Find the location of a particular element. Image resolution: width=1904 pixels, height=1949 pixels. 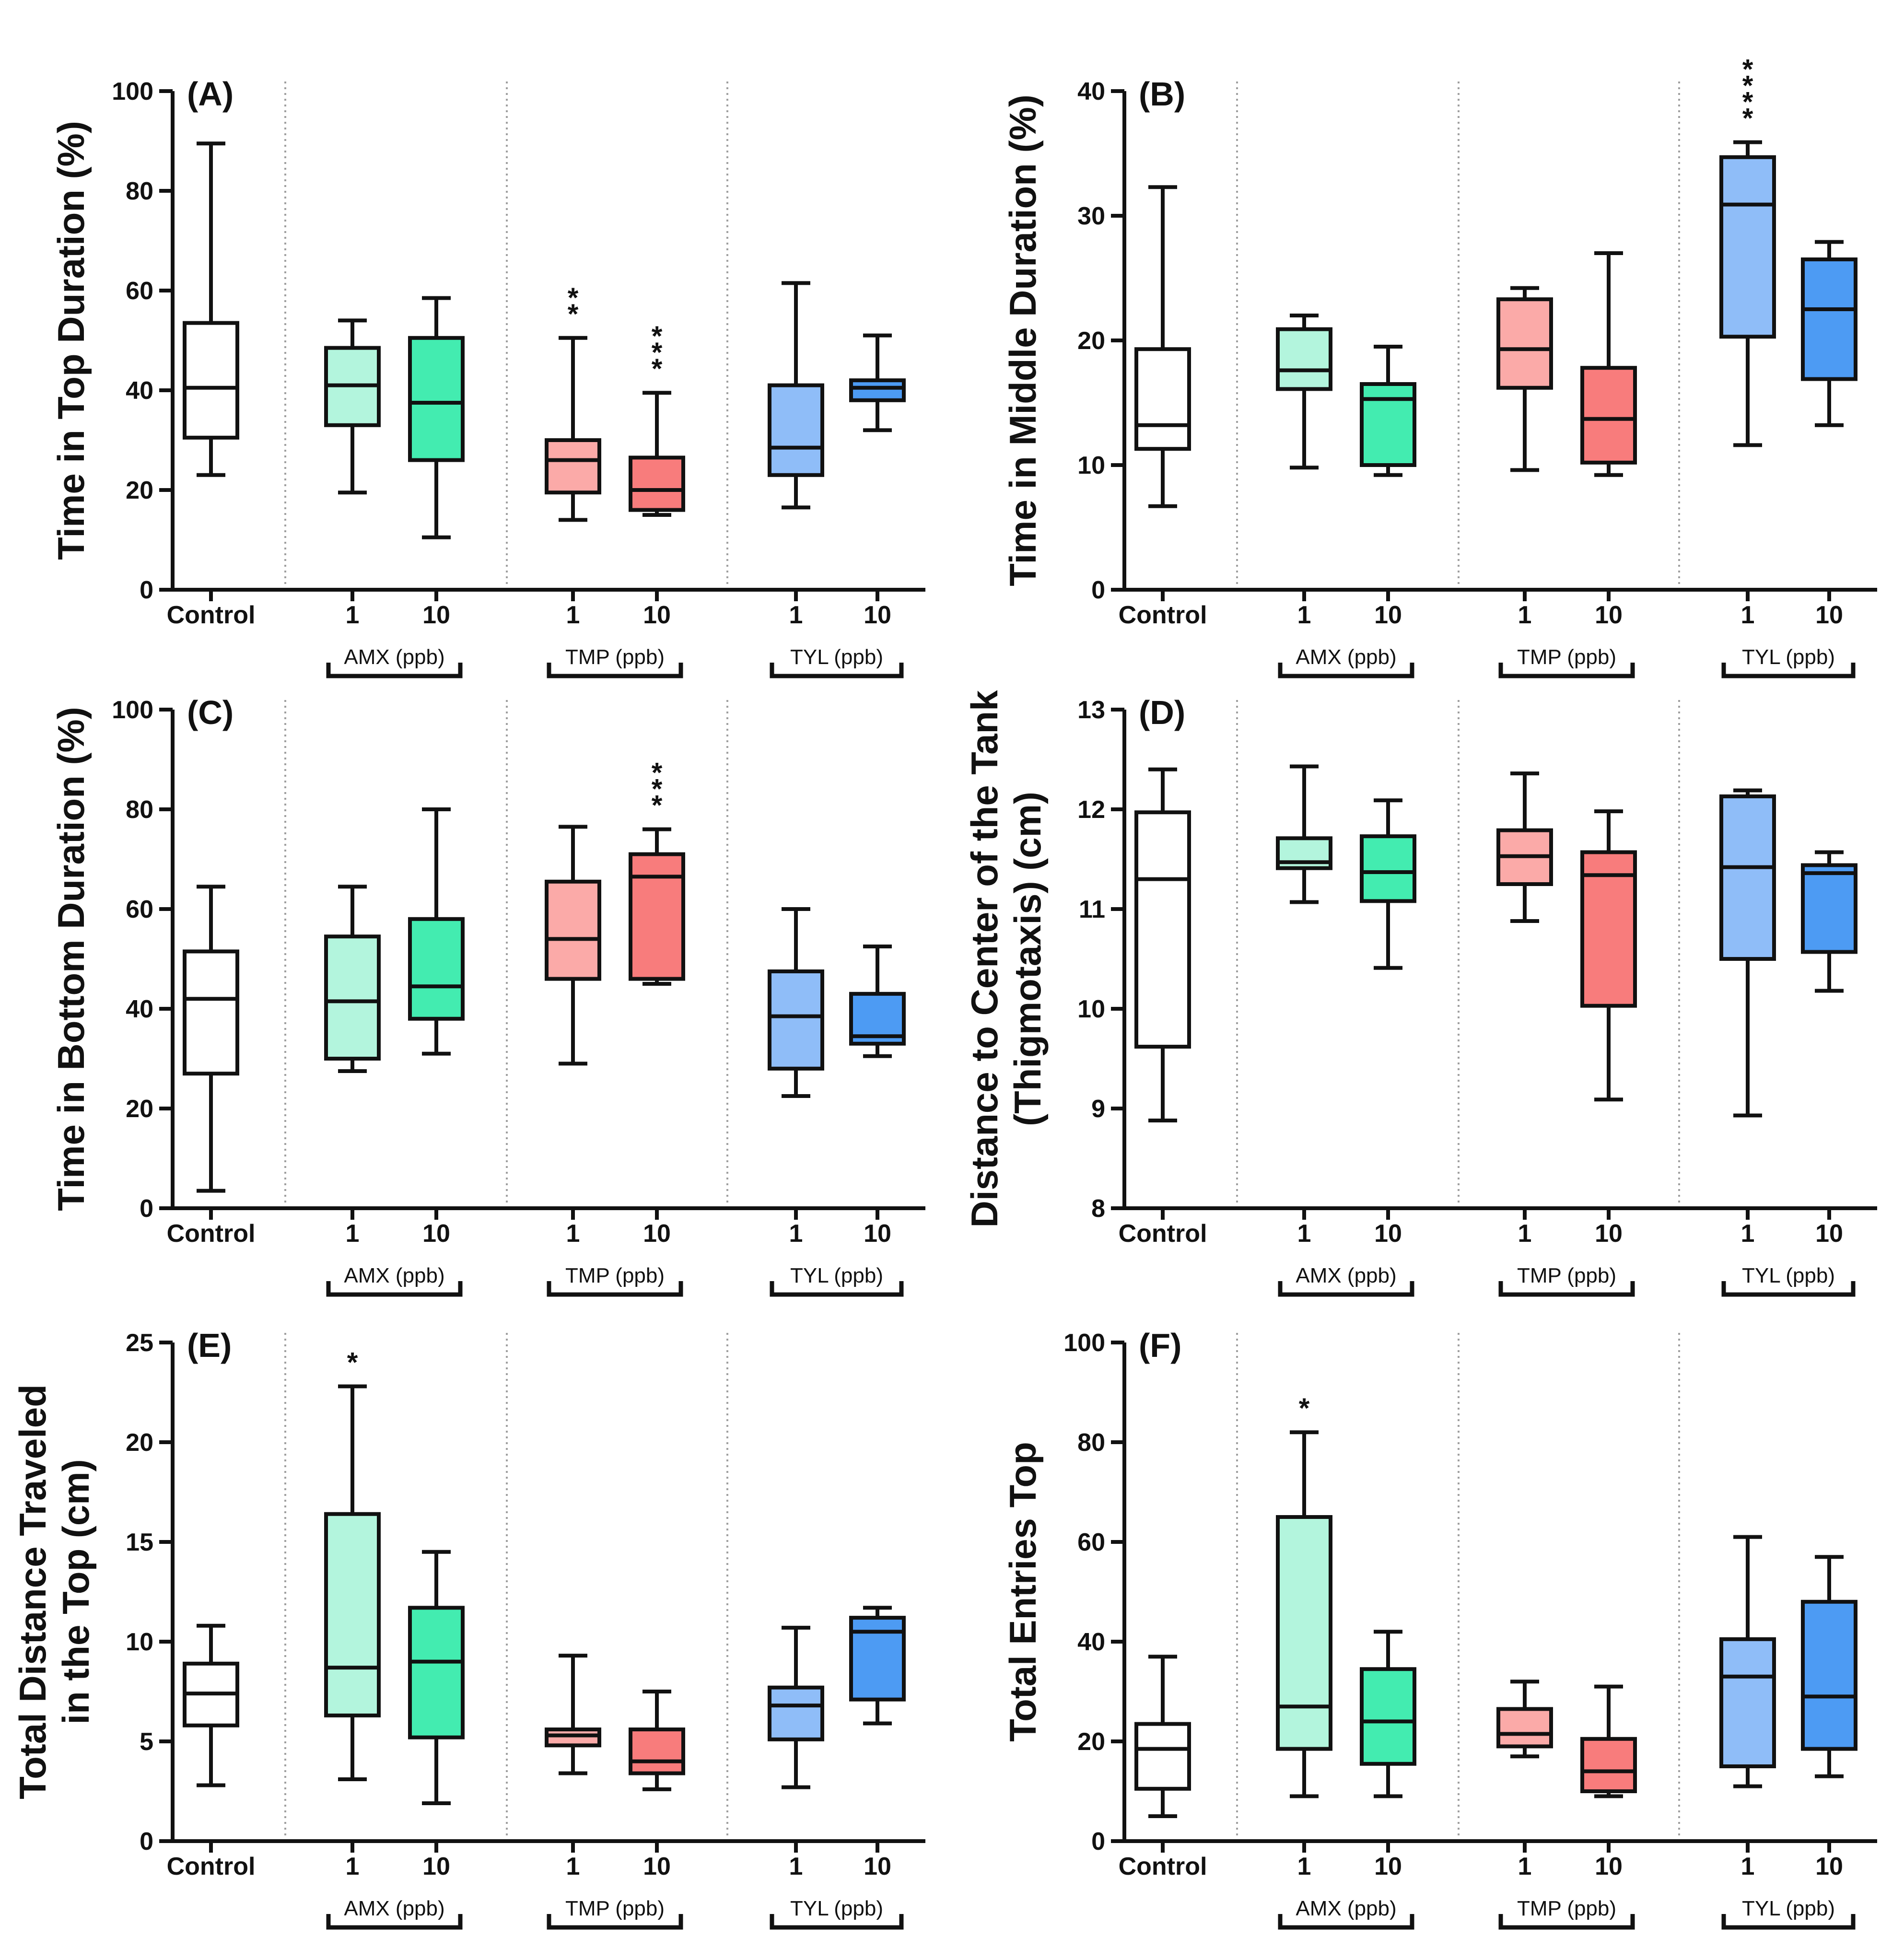

y-axis-title-line: (Thigmotaxis) (cm) is located at coordinates (1027, 959).